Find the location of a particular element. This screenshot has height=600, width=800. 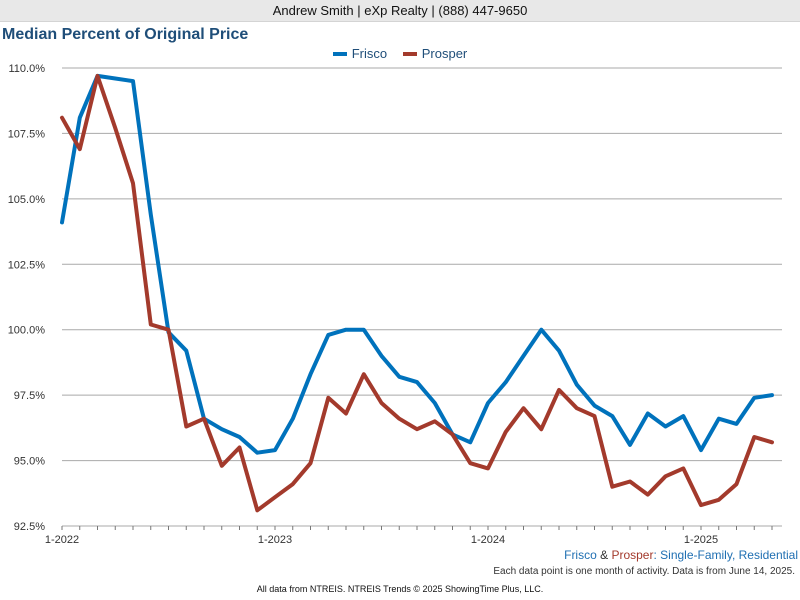

subtitle-sep-2: : is located at coordinates (657, 555).